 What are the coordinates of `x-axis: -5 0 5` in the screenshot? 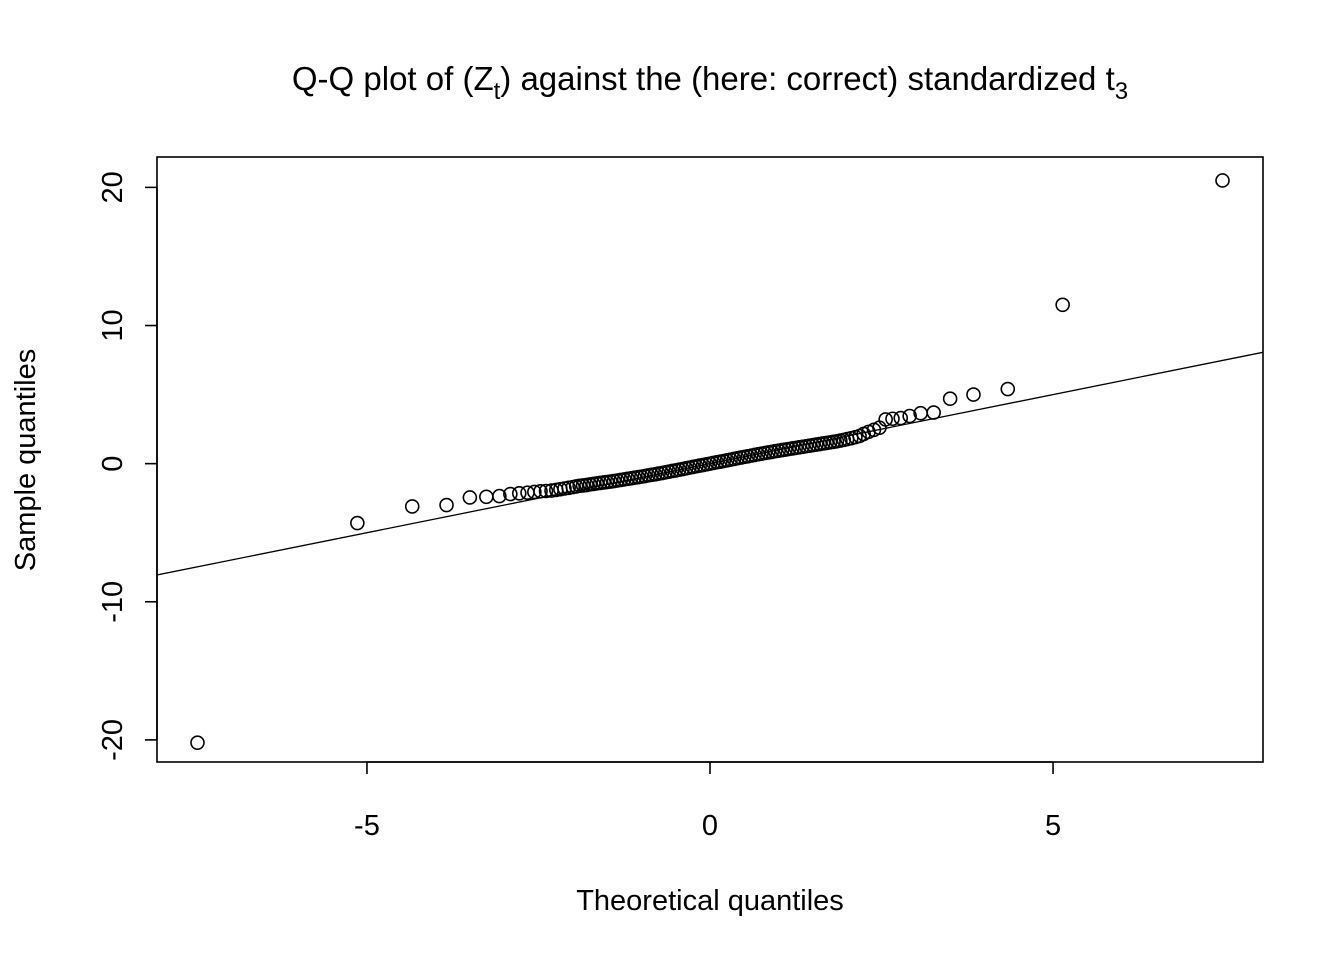 It's located at (707, 801).